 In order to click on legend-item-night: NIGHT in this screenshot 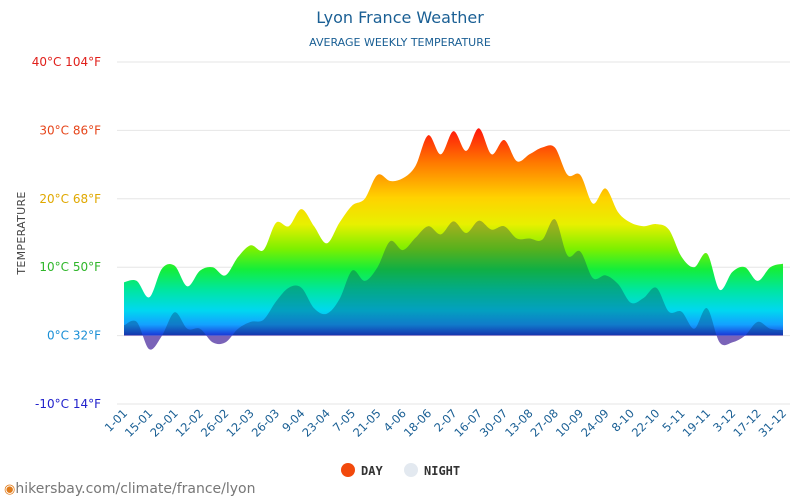, I will do `click(432, 470)`.